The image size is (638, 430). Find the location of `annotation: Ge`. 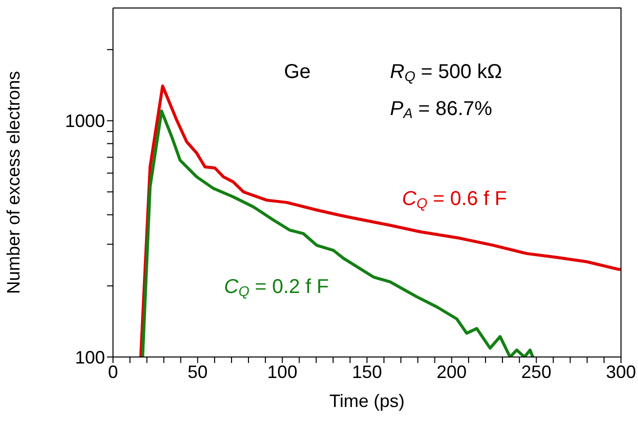

annotation: Ge is located at coordinates (297, 72).